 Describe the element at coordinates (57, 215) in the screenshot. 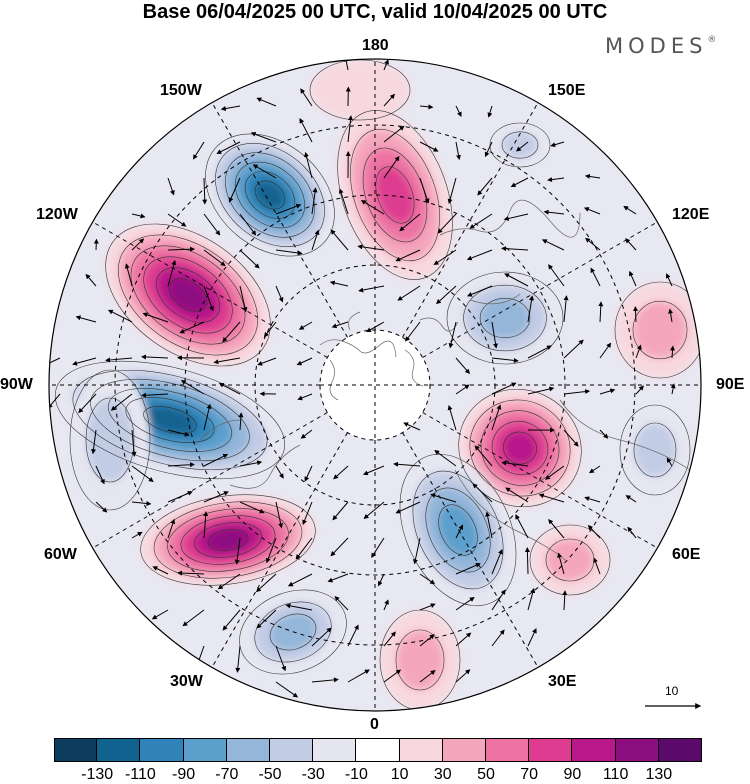

I see `lon-label-120w: 120W` at that location.